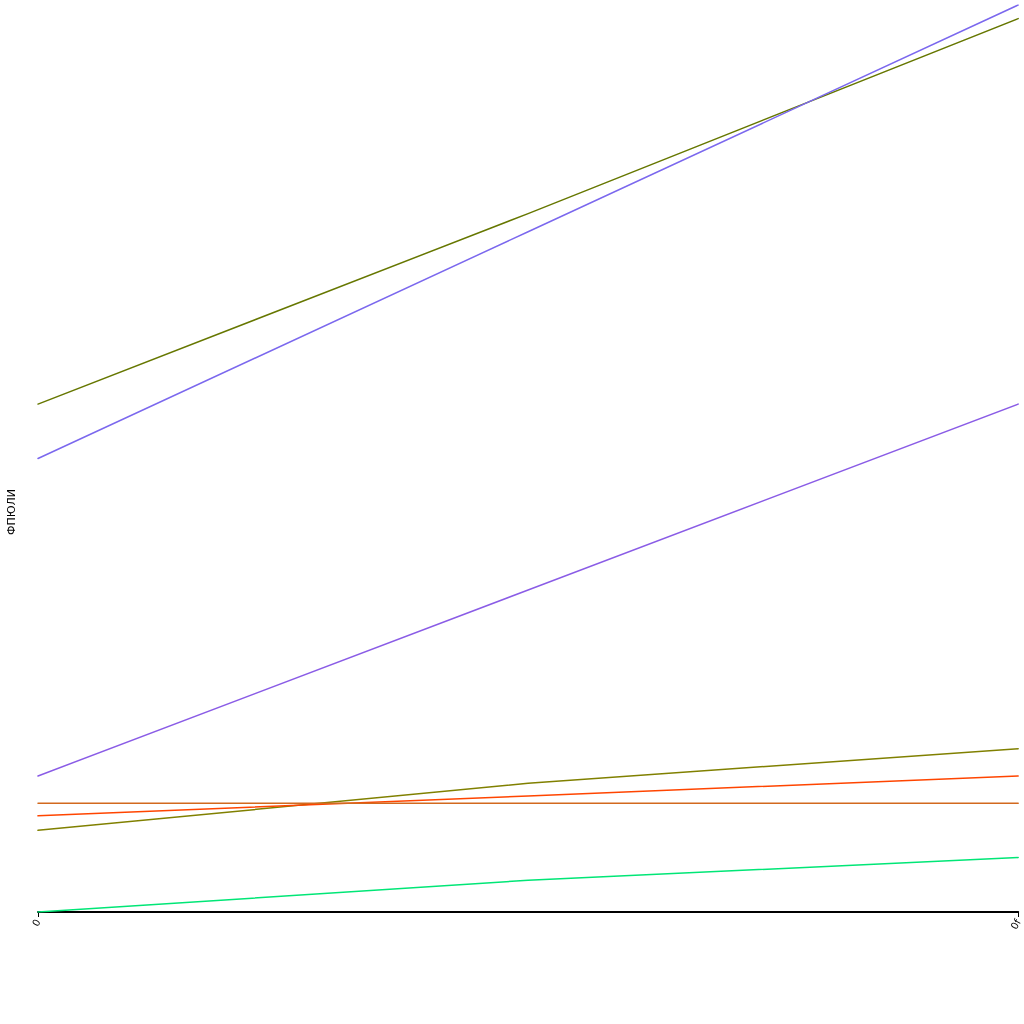  What do you see at coordinates (11, 512) in the screenshot?
I see `y-axis-title: ФПЮЛИ` at bounding box center [11, 512].